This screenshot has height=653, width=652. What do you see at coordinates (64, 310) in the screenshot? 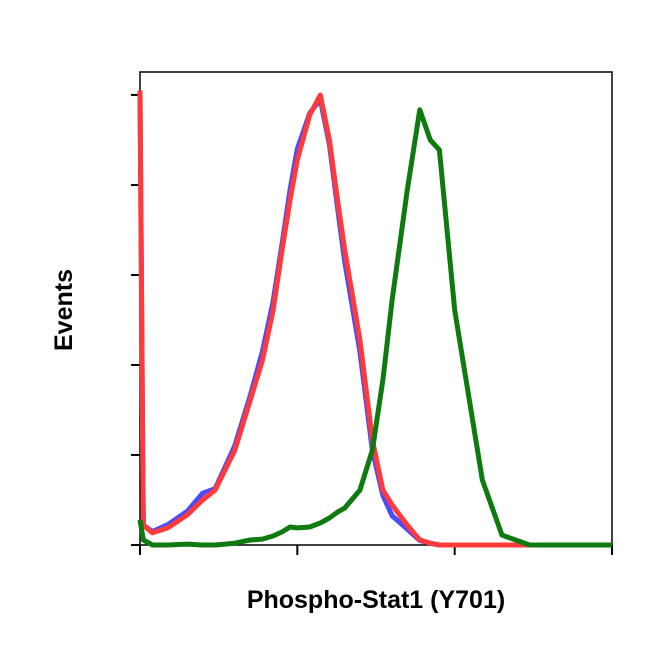
I see `y-axis-label: Events` at bounding box center [64, 310].